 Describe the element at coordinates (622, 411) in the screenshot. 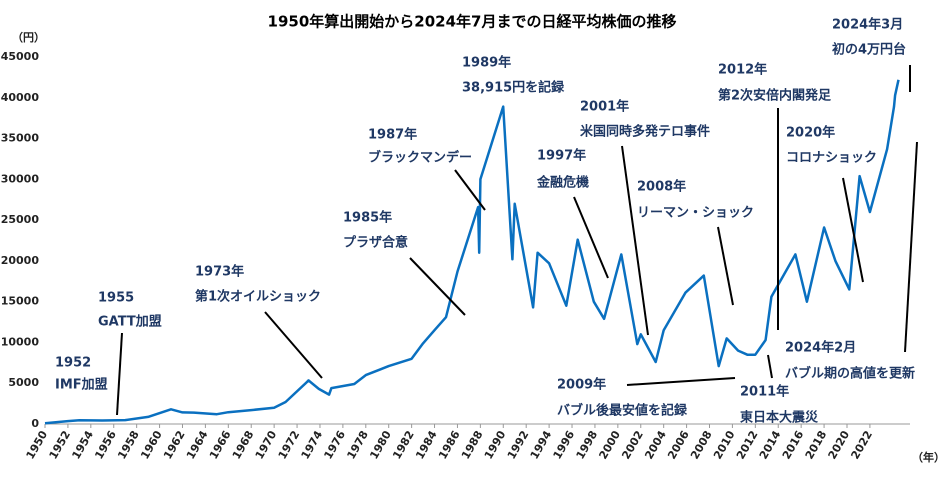

I see `annotation-text: バブル後最安値を記録` at that location.